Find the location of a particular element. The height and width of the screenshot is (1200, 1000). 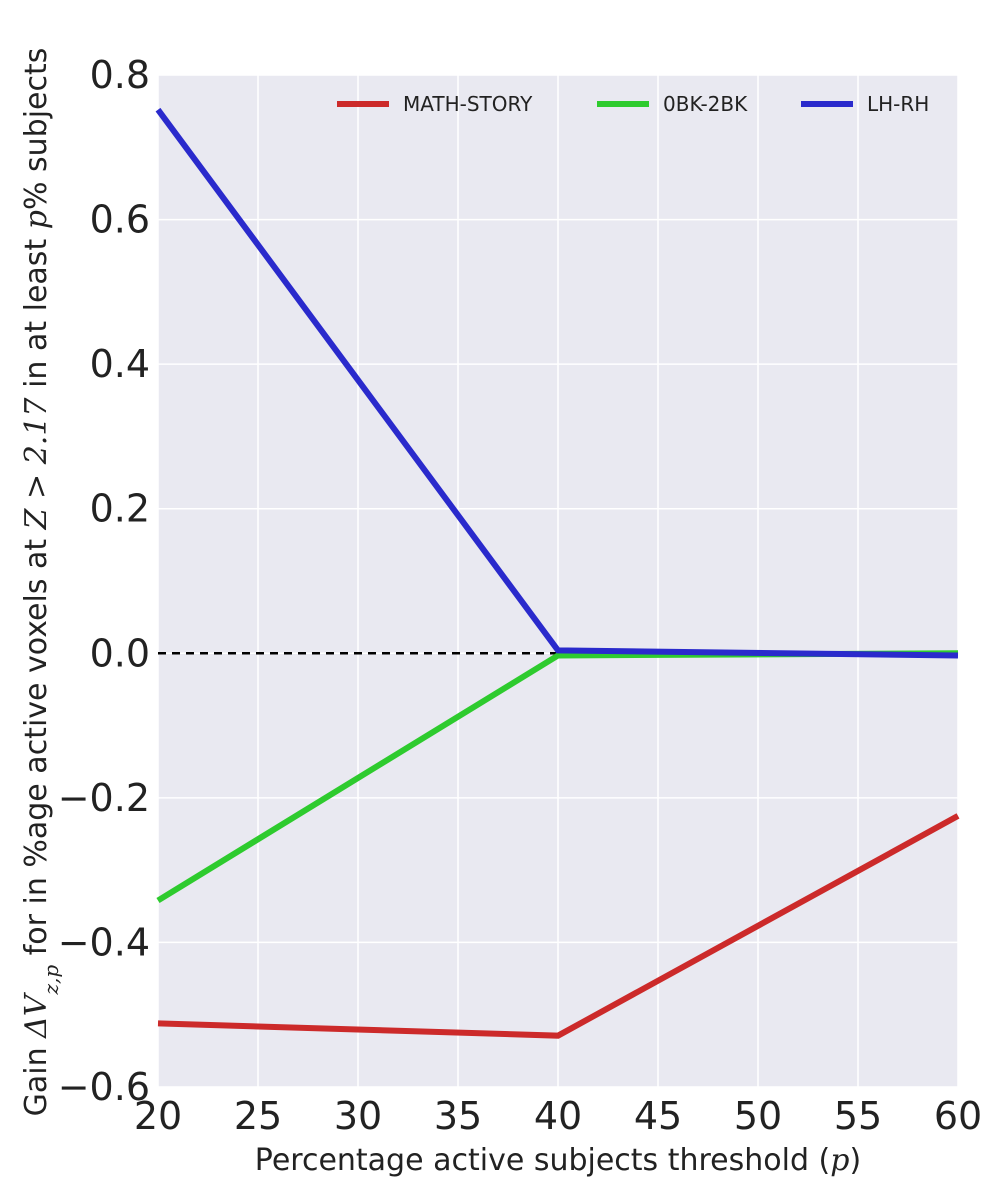

y-tick-label: 0.2 is located at coordinates (120, 509).